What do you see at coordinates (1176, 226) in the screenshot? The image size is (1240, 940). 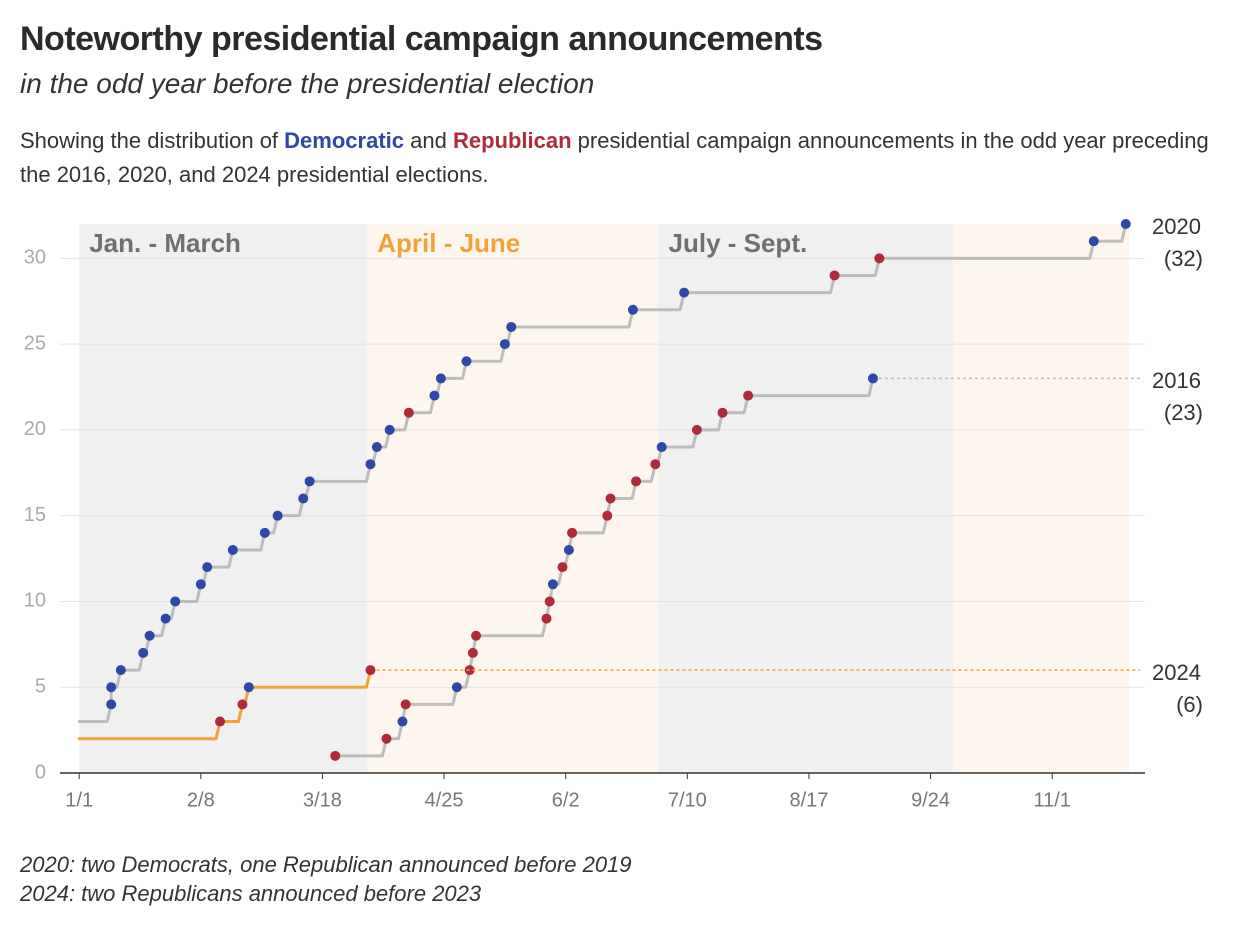 I see `series-label: 2020` at bounding box center [1176, 226].